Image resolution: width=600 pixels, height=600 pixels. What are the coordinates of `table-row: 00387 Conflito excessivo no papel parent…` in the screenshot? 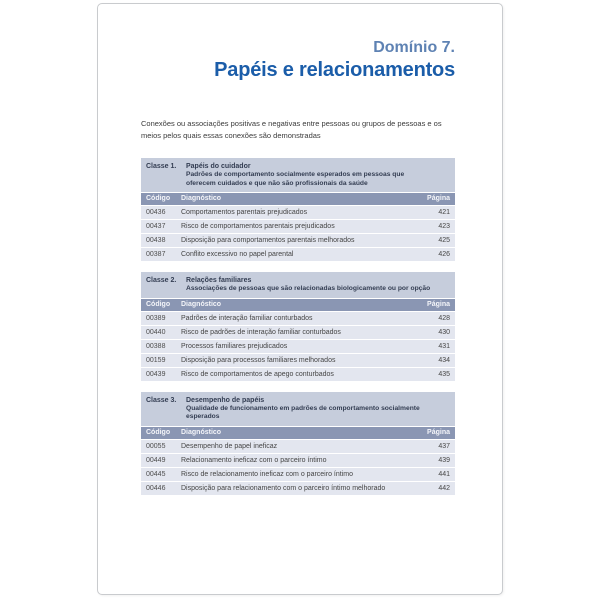 It's located at (298, 254).